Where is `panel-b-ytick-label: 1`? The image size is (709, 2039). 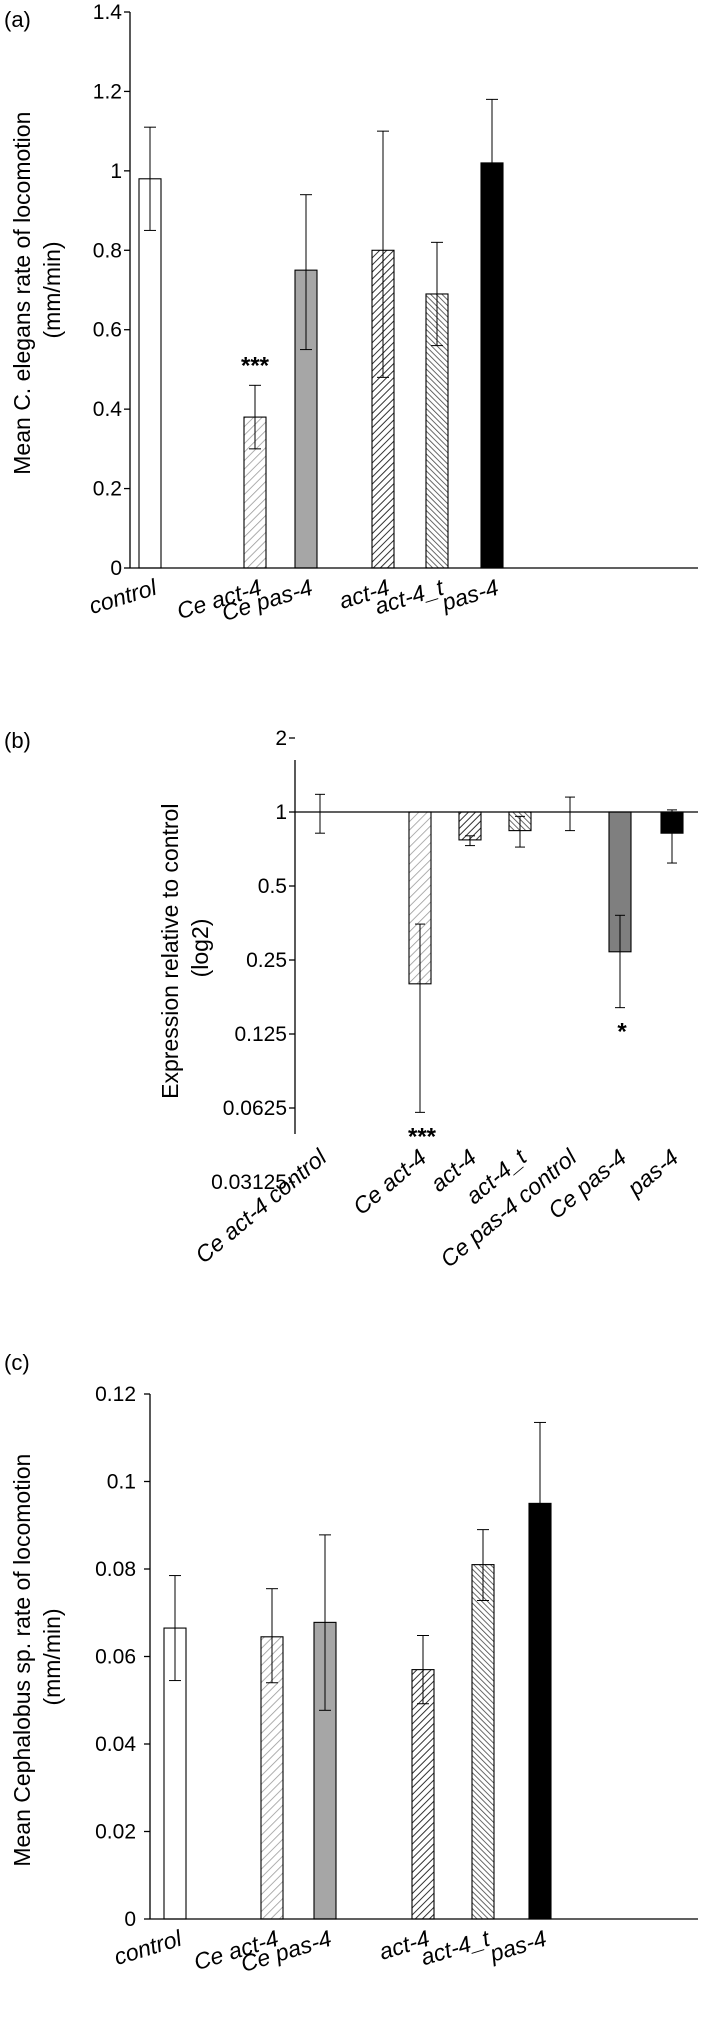 panel-b-ytick-label: 1 is located at coordinates (281, 812).